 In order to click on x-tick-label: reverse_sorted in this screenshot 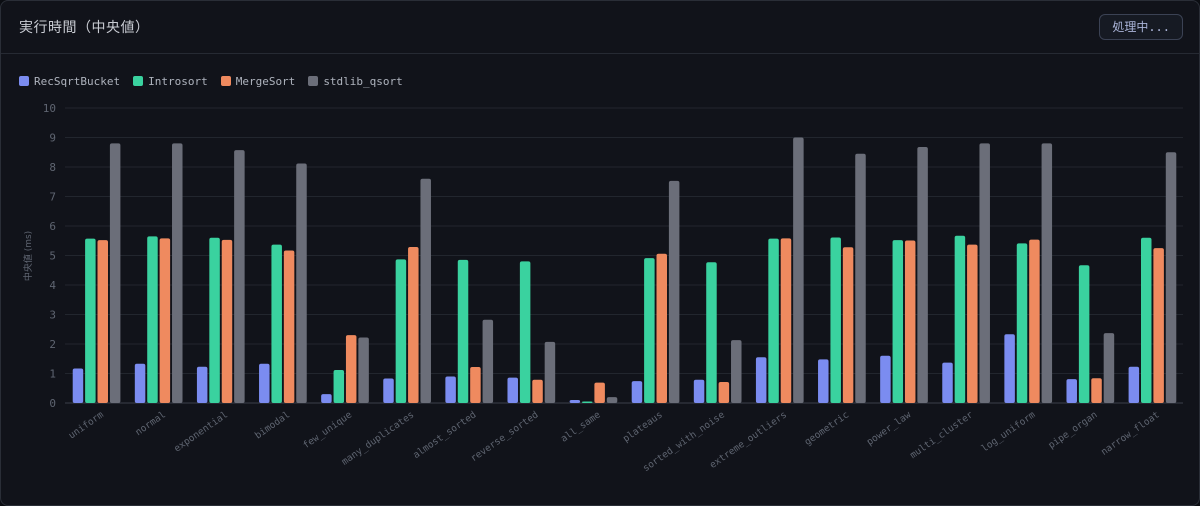, I will do `click(505, 436)`.